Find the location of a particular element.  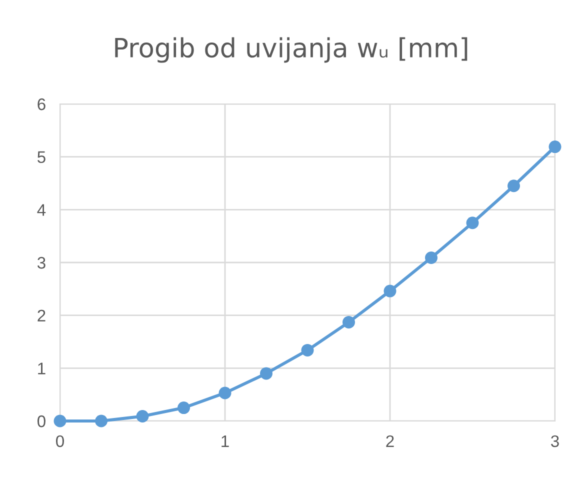

y-tick-label: 3 is located at coordinates (41, 262).